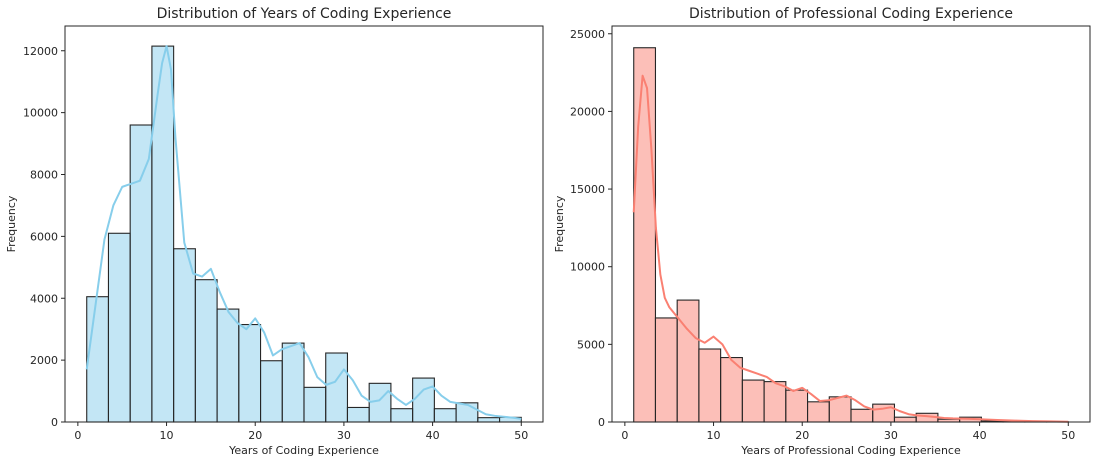  What do you see at coordinates (850, 450) in the screenshot?
I see `x-axis-label: Years of Professional Coding Experience` at bounding box center [850, 450].